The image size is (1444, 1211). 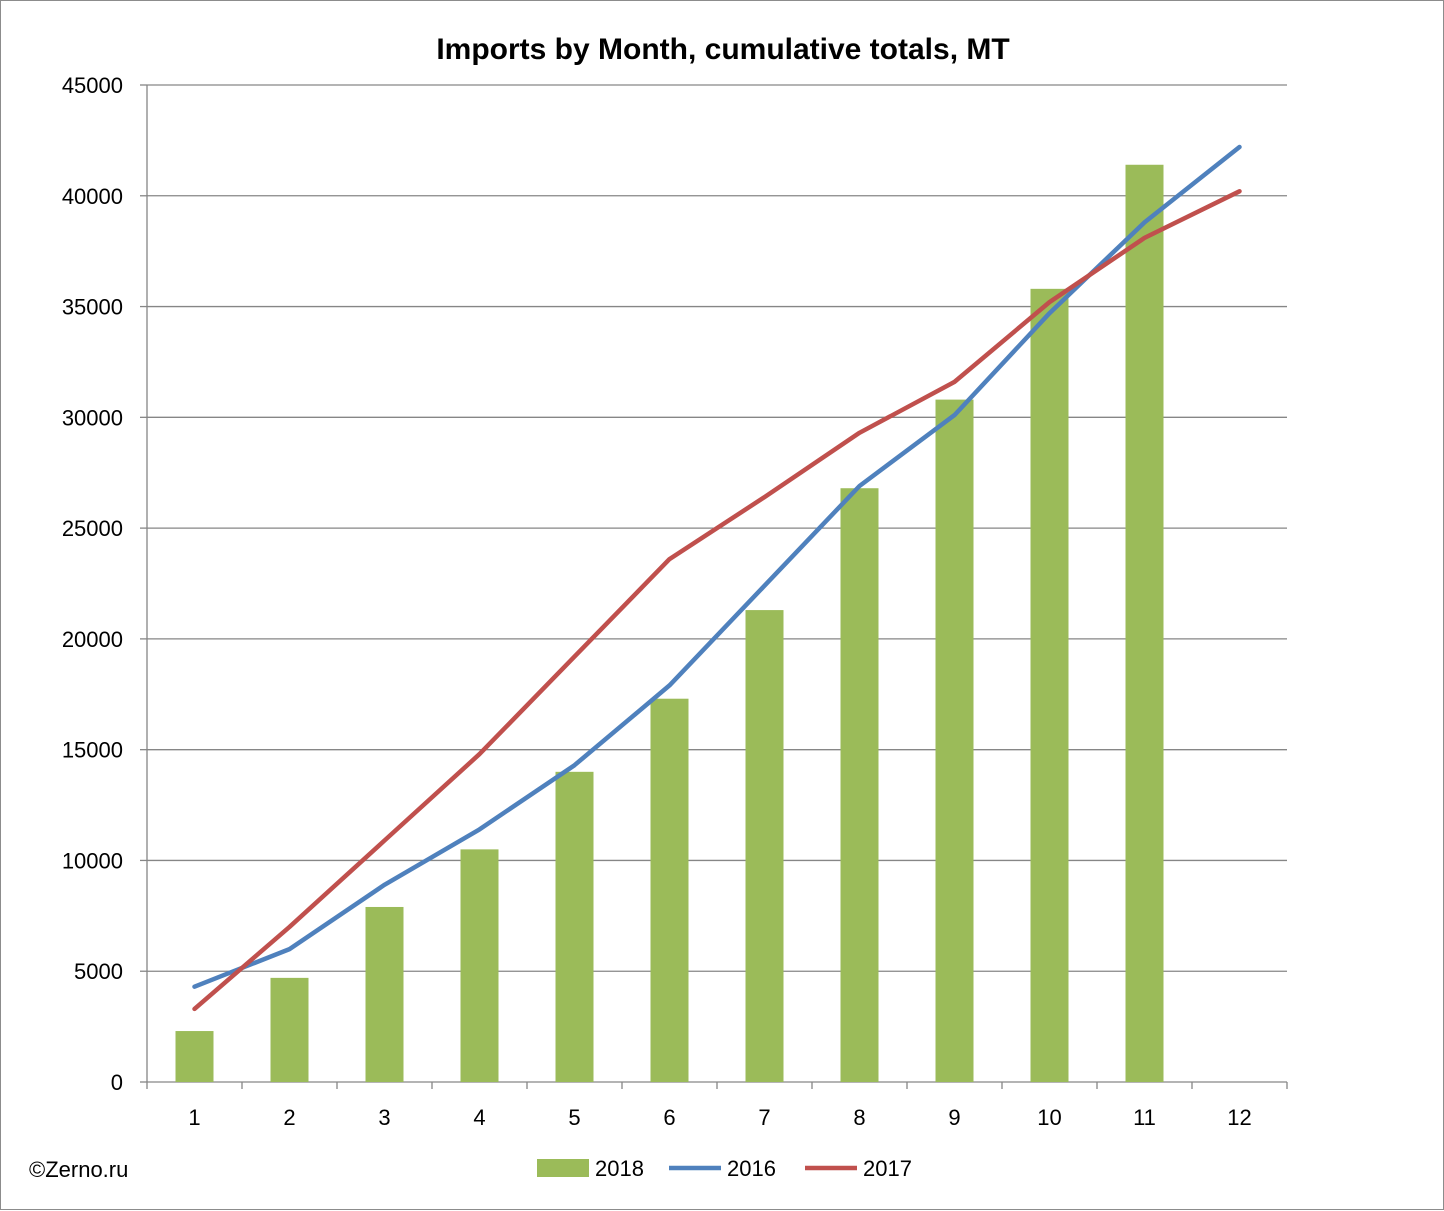 I want to click on y-tick-label-45000: 45000, so click(x=92, y=85).